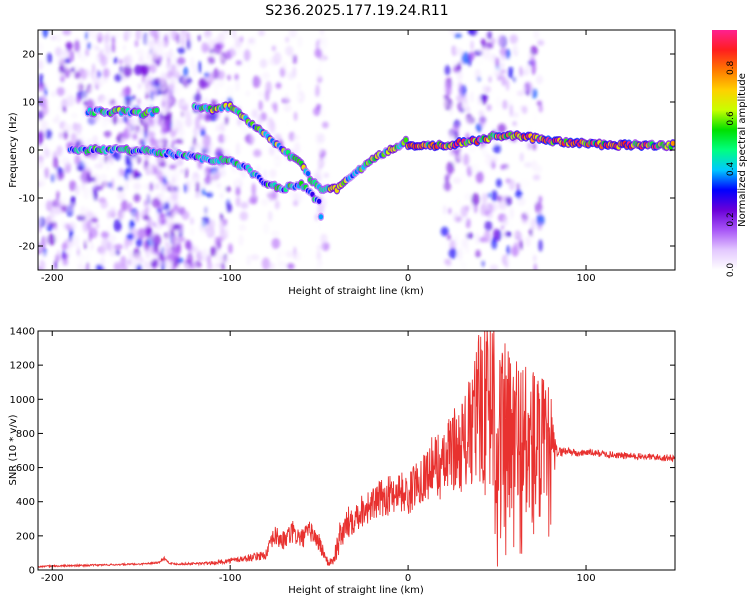 Image resolution: width=750 pixels, height=600 pixels. What do you see at coordinates (731, 270) in the screenshot?
I see `colorbar-tick-label: 0.0` at bounding box center [731, 270].